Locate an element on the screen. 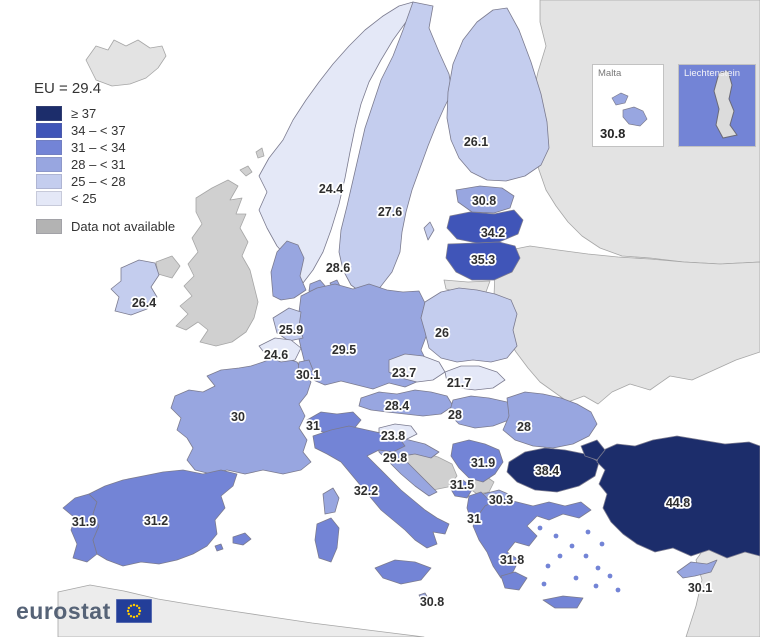  value-label-luxembourg: 30.1 is located at coordinates (308, 375).